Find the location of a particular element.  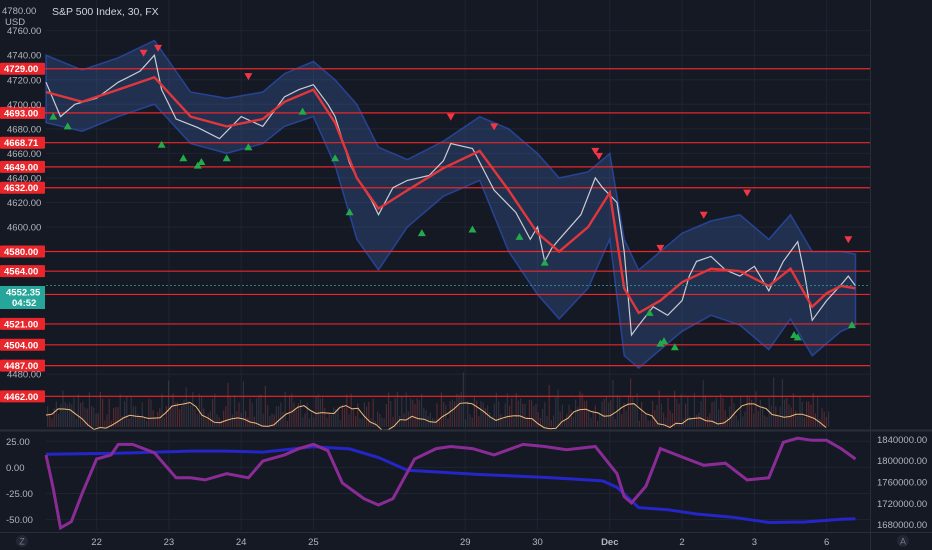

level-label: 4632.00 is located at coordinates (21, 188).